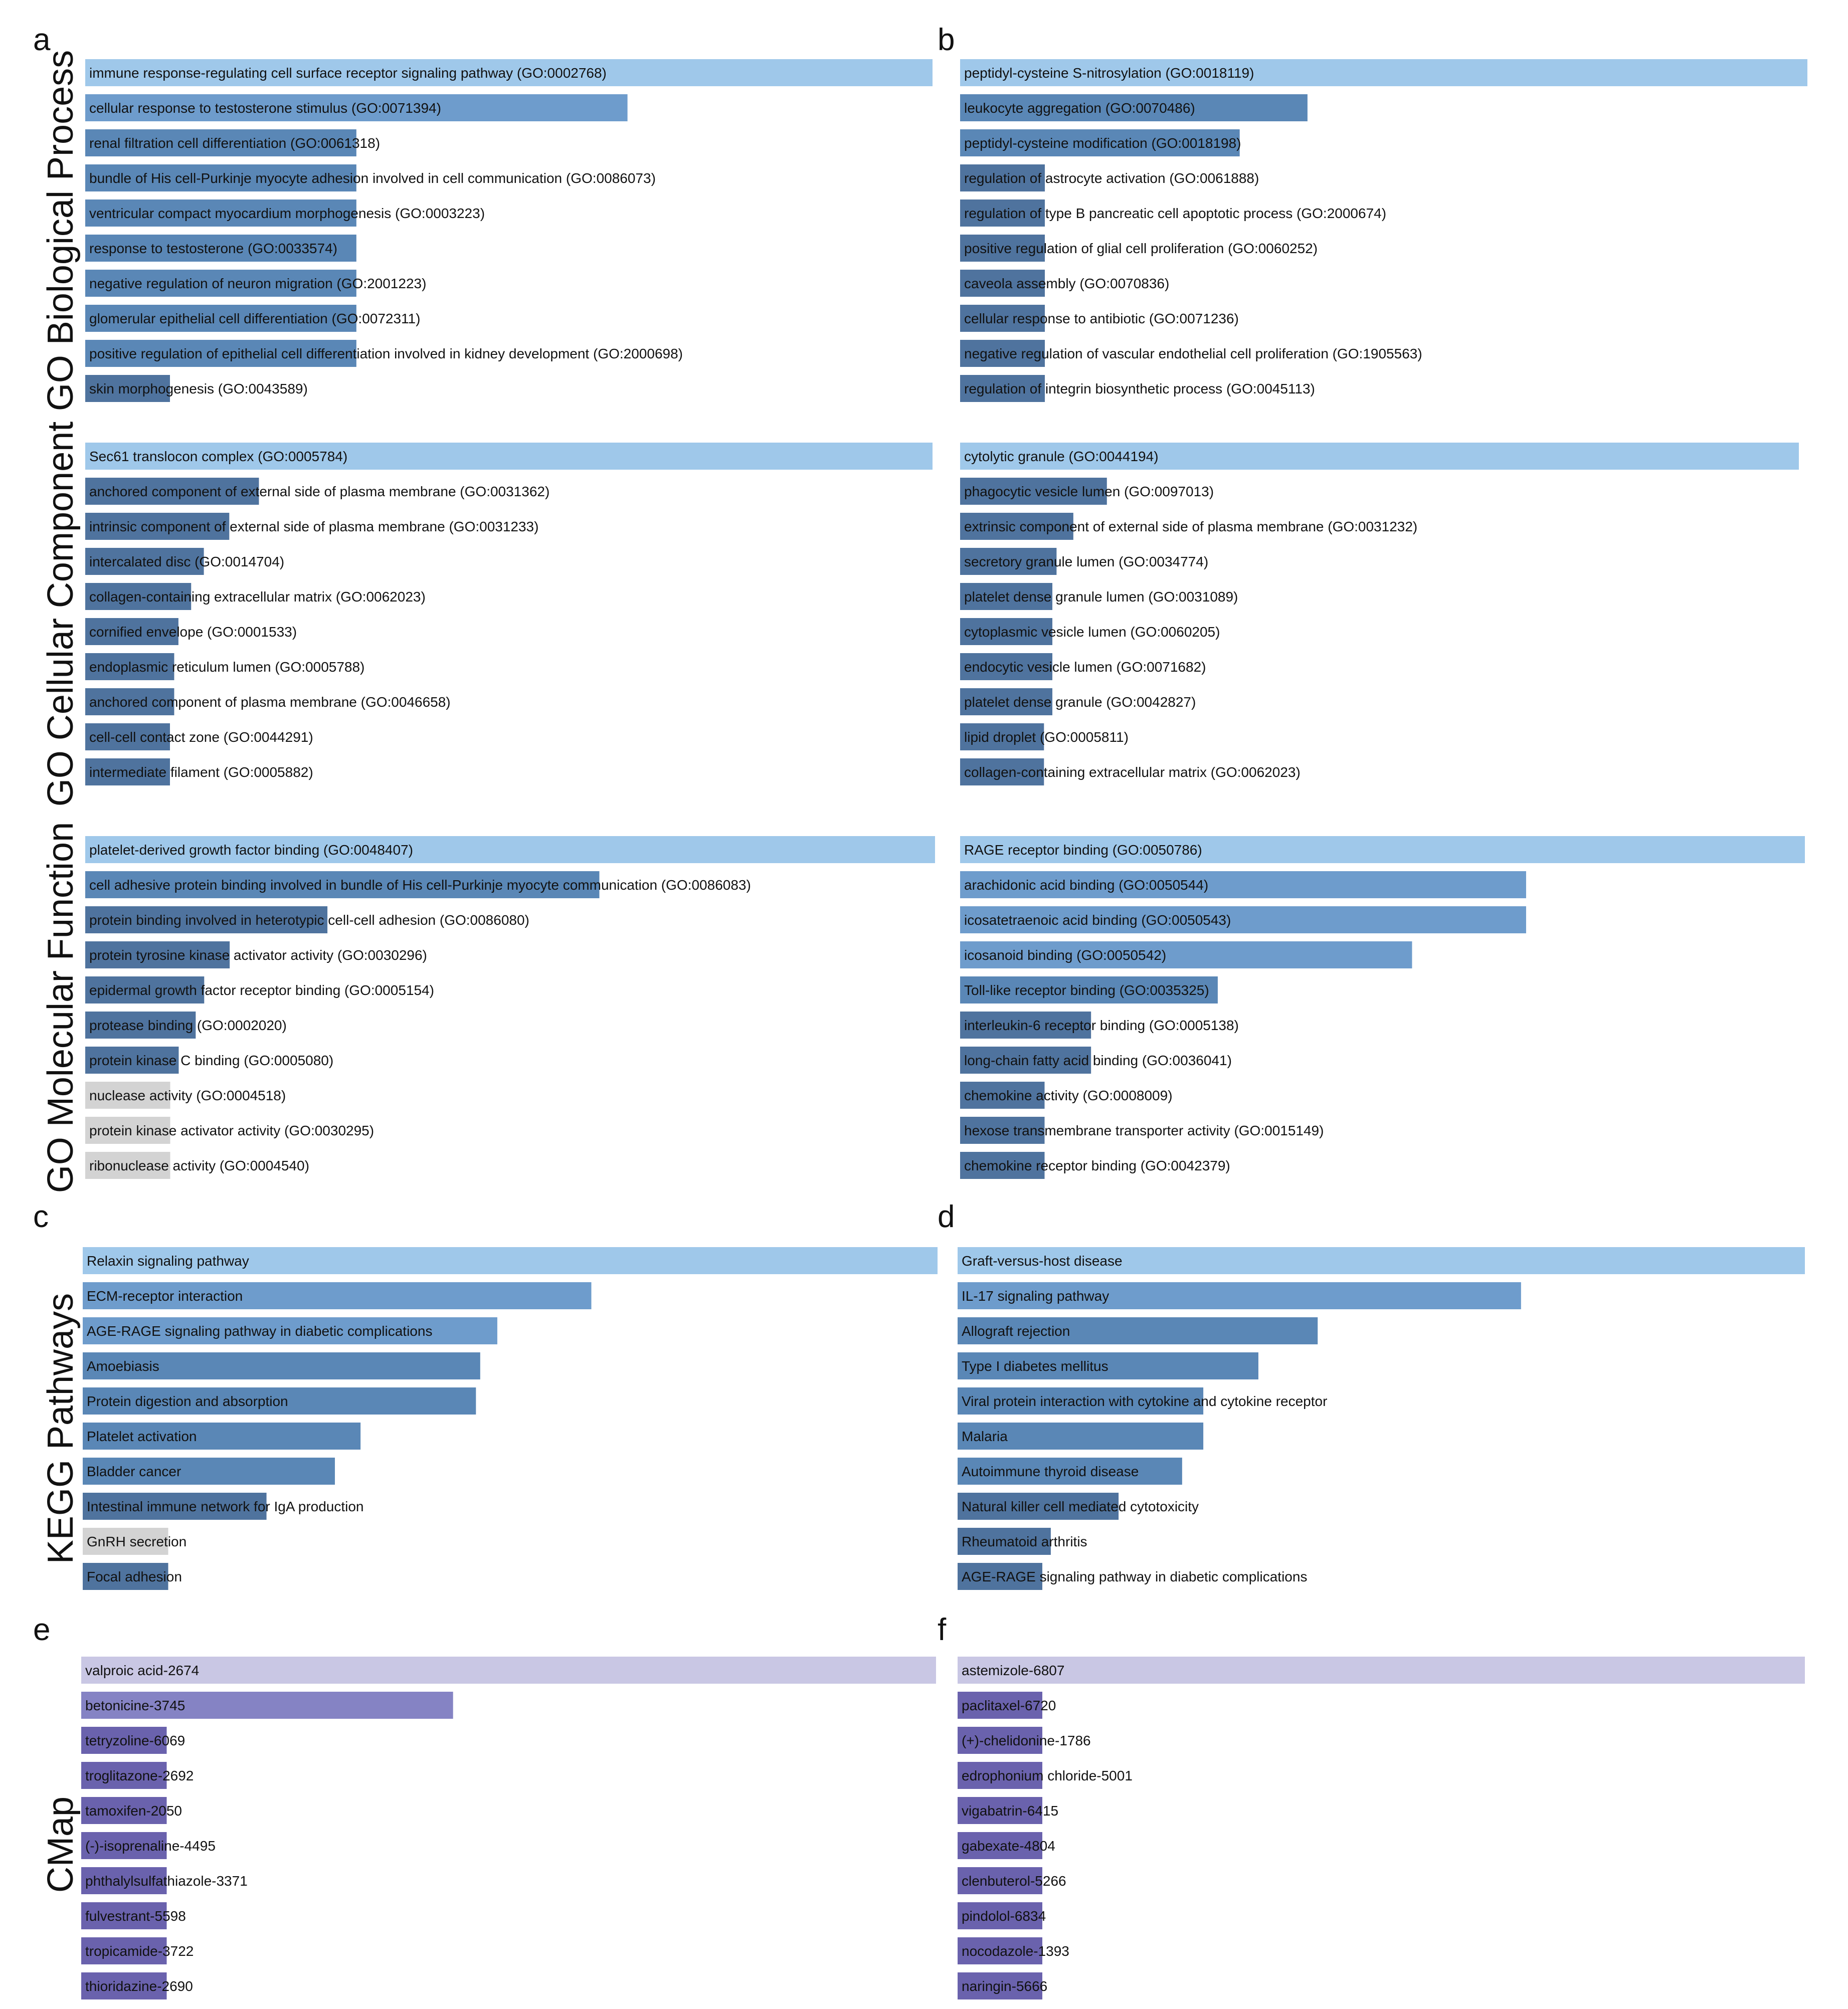 This screenshot has height=2009, width=1848. What do you see at coordinates (168, 1261) in the screenshot?
I see `bar-label-c-kegg-0: Relaxin signaling pathway` at bounding box center [168, 1261].